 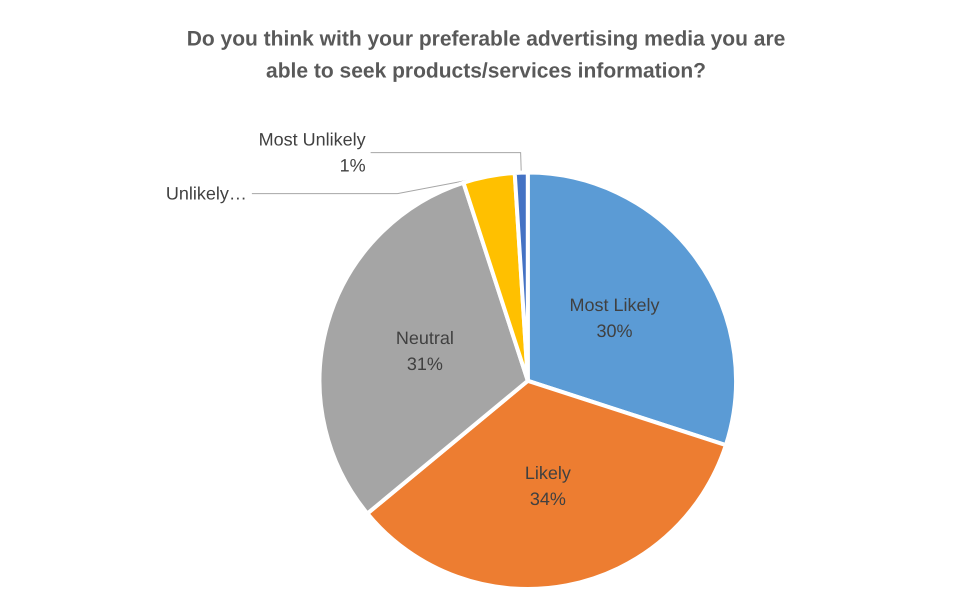 What do you see at coordinates (353, 166) in the screenshot?
I see `data-label: 1%` at bounding box center [353, 166].